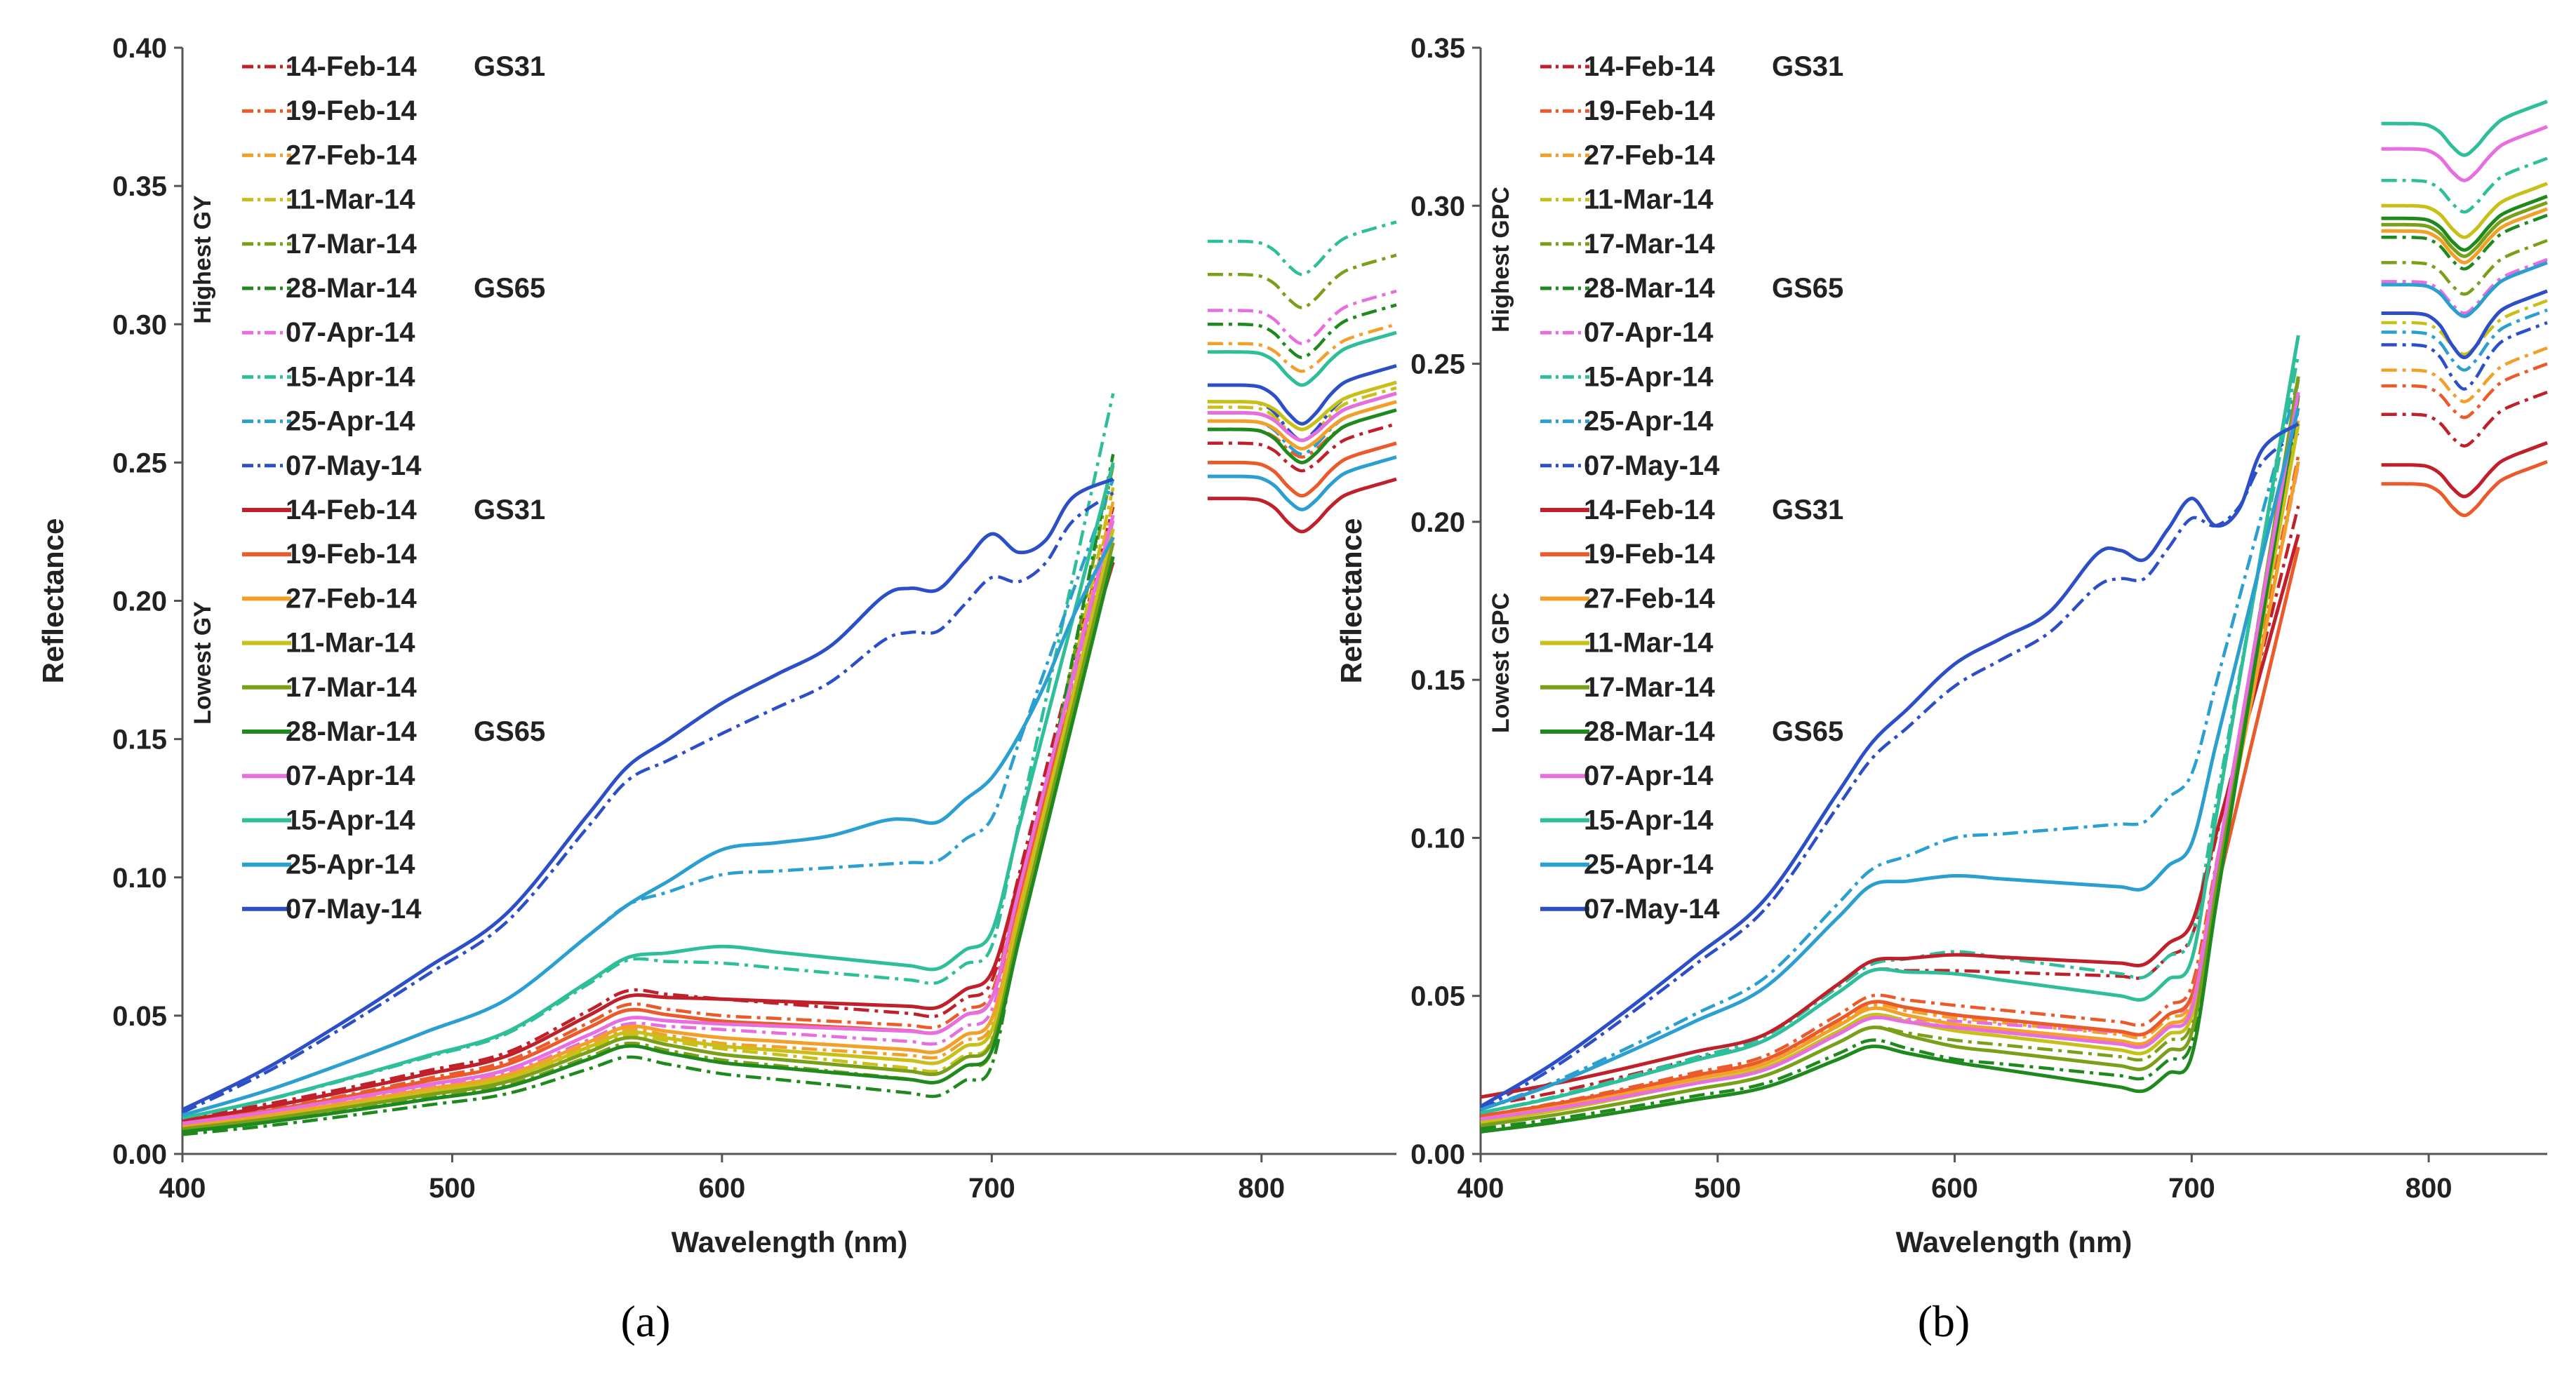 This screenshot has height=1377, width=2576. Describe the element at coordinates (350, 332) in the screenshot. I see `legend-label: 07-Apr-14` at that location.